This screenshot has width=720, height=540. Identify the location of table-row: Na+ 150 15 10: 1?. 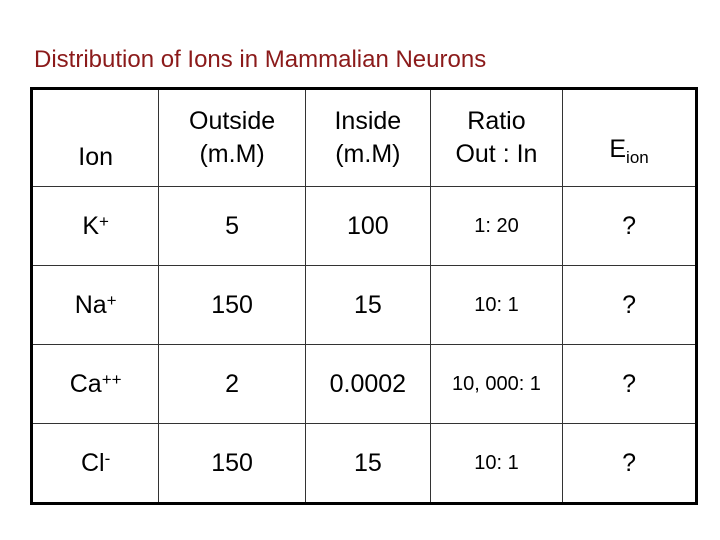
(363, 305).